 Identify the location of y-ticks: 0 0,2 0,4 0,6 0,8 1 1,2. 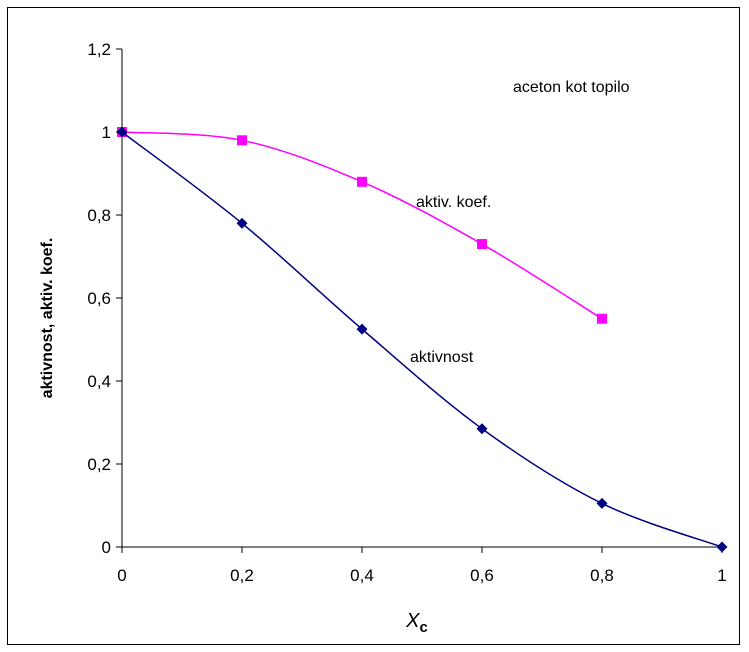
(104, 298).